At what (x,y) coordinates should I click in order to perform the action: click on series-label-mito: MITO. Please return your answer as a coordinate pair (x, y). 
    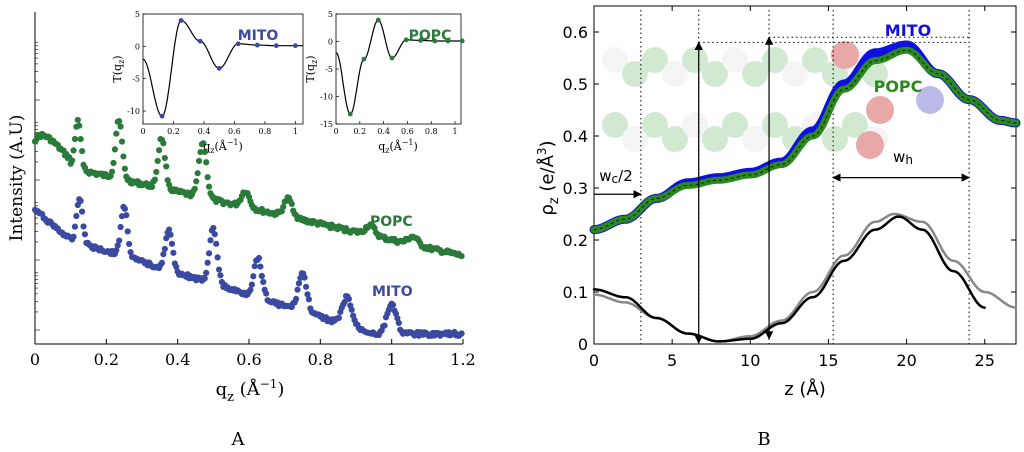
    Looking at the image, I should click on (392, 292).